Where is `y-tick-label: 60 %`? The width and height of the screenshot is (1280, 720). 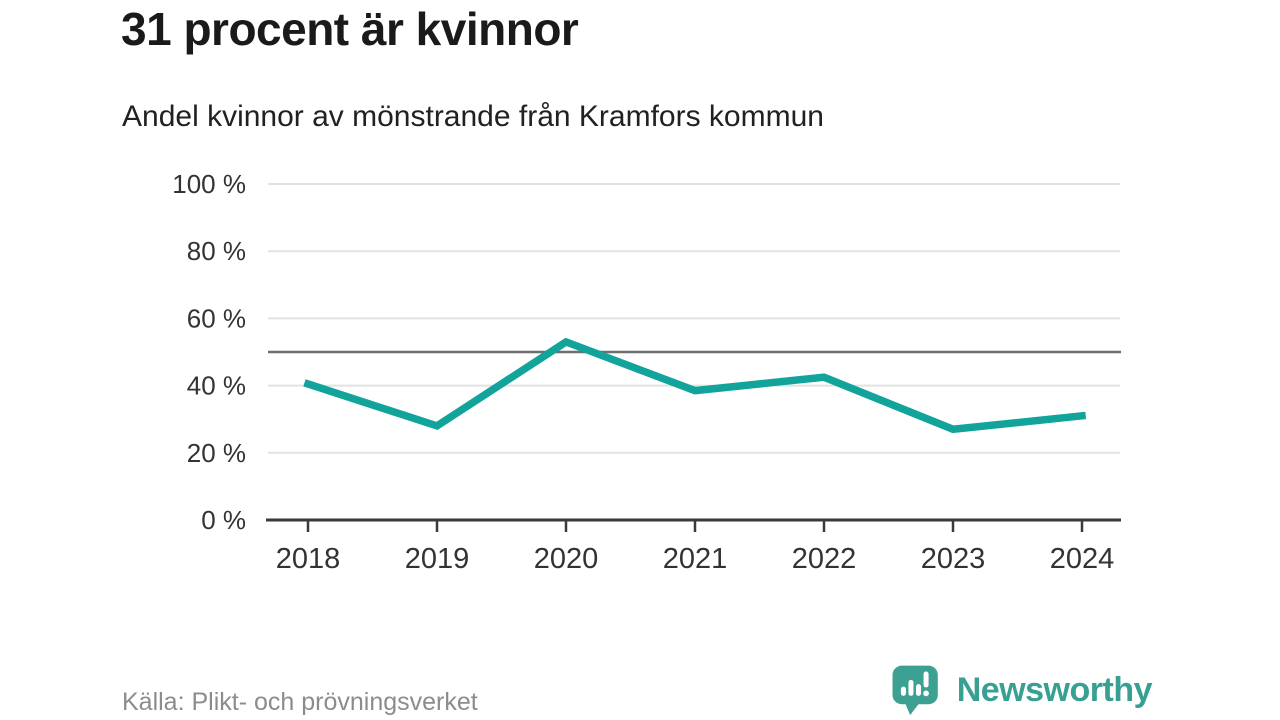 y-tick-label: 60 % is located at coordinates (216, 318).